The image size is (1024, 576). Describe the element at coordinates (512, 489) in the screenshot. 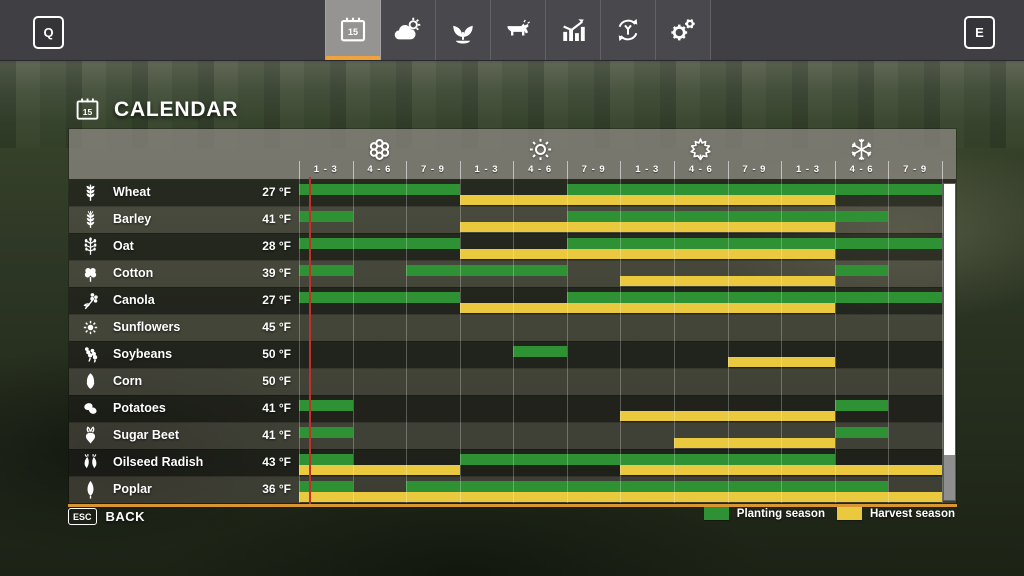

I see `crop-row: Poplar 36 °F` at that location.